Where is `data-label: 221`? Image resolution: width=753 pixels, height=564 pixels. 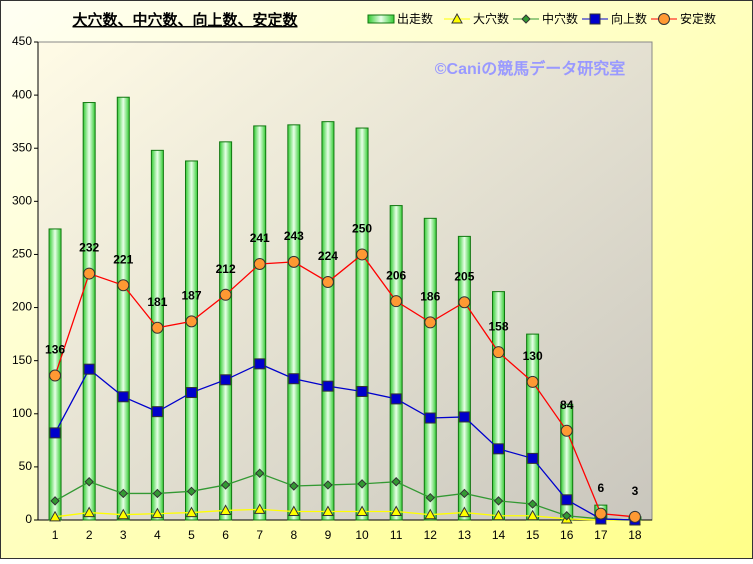
data-label: 221 is located at coordinates (123, 259).